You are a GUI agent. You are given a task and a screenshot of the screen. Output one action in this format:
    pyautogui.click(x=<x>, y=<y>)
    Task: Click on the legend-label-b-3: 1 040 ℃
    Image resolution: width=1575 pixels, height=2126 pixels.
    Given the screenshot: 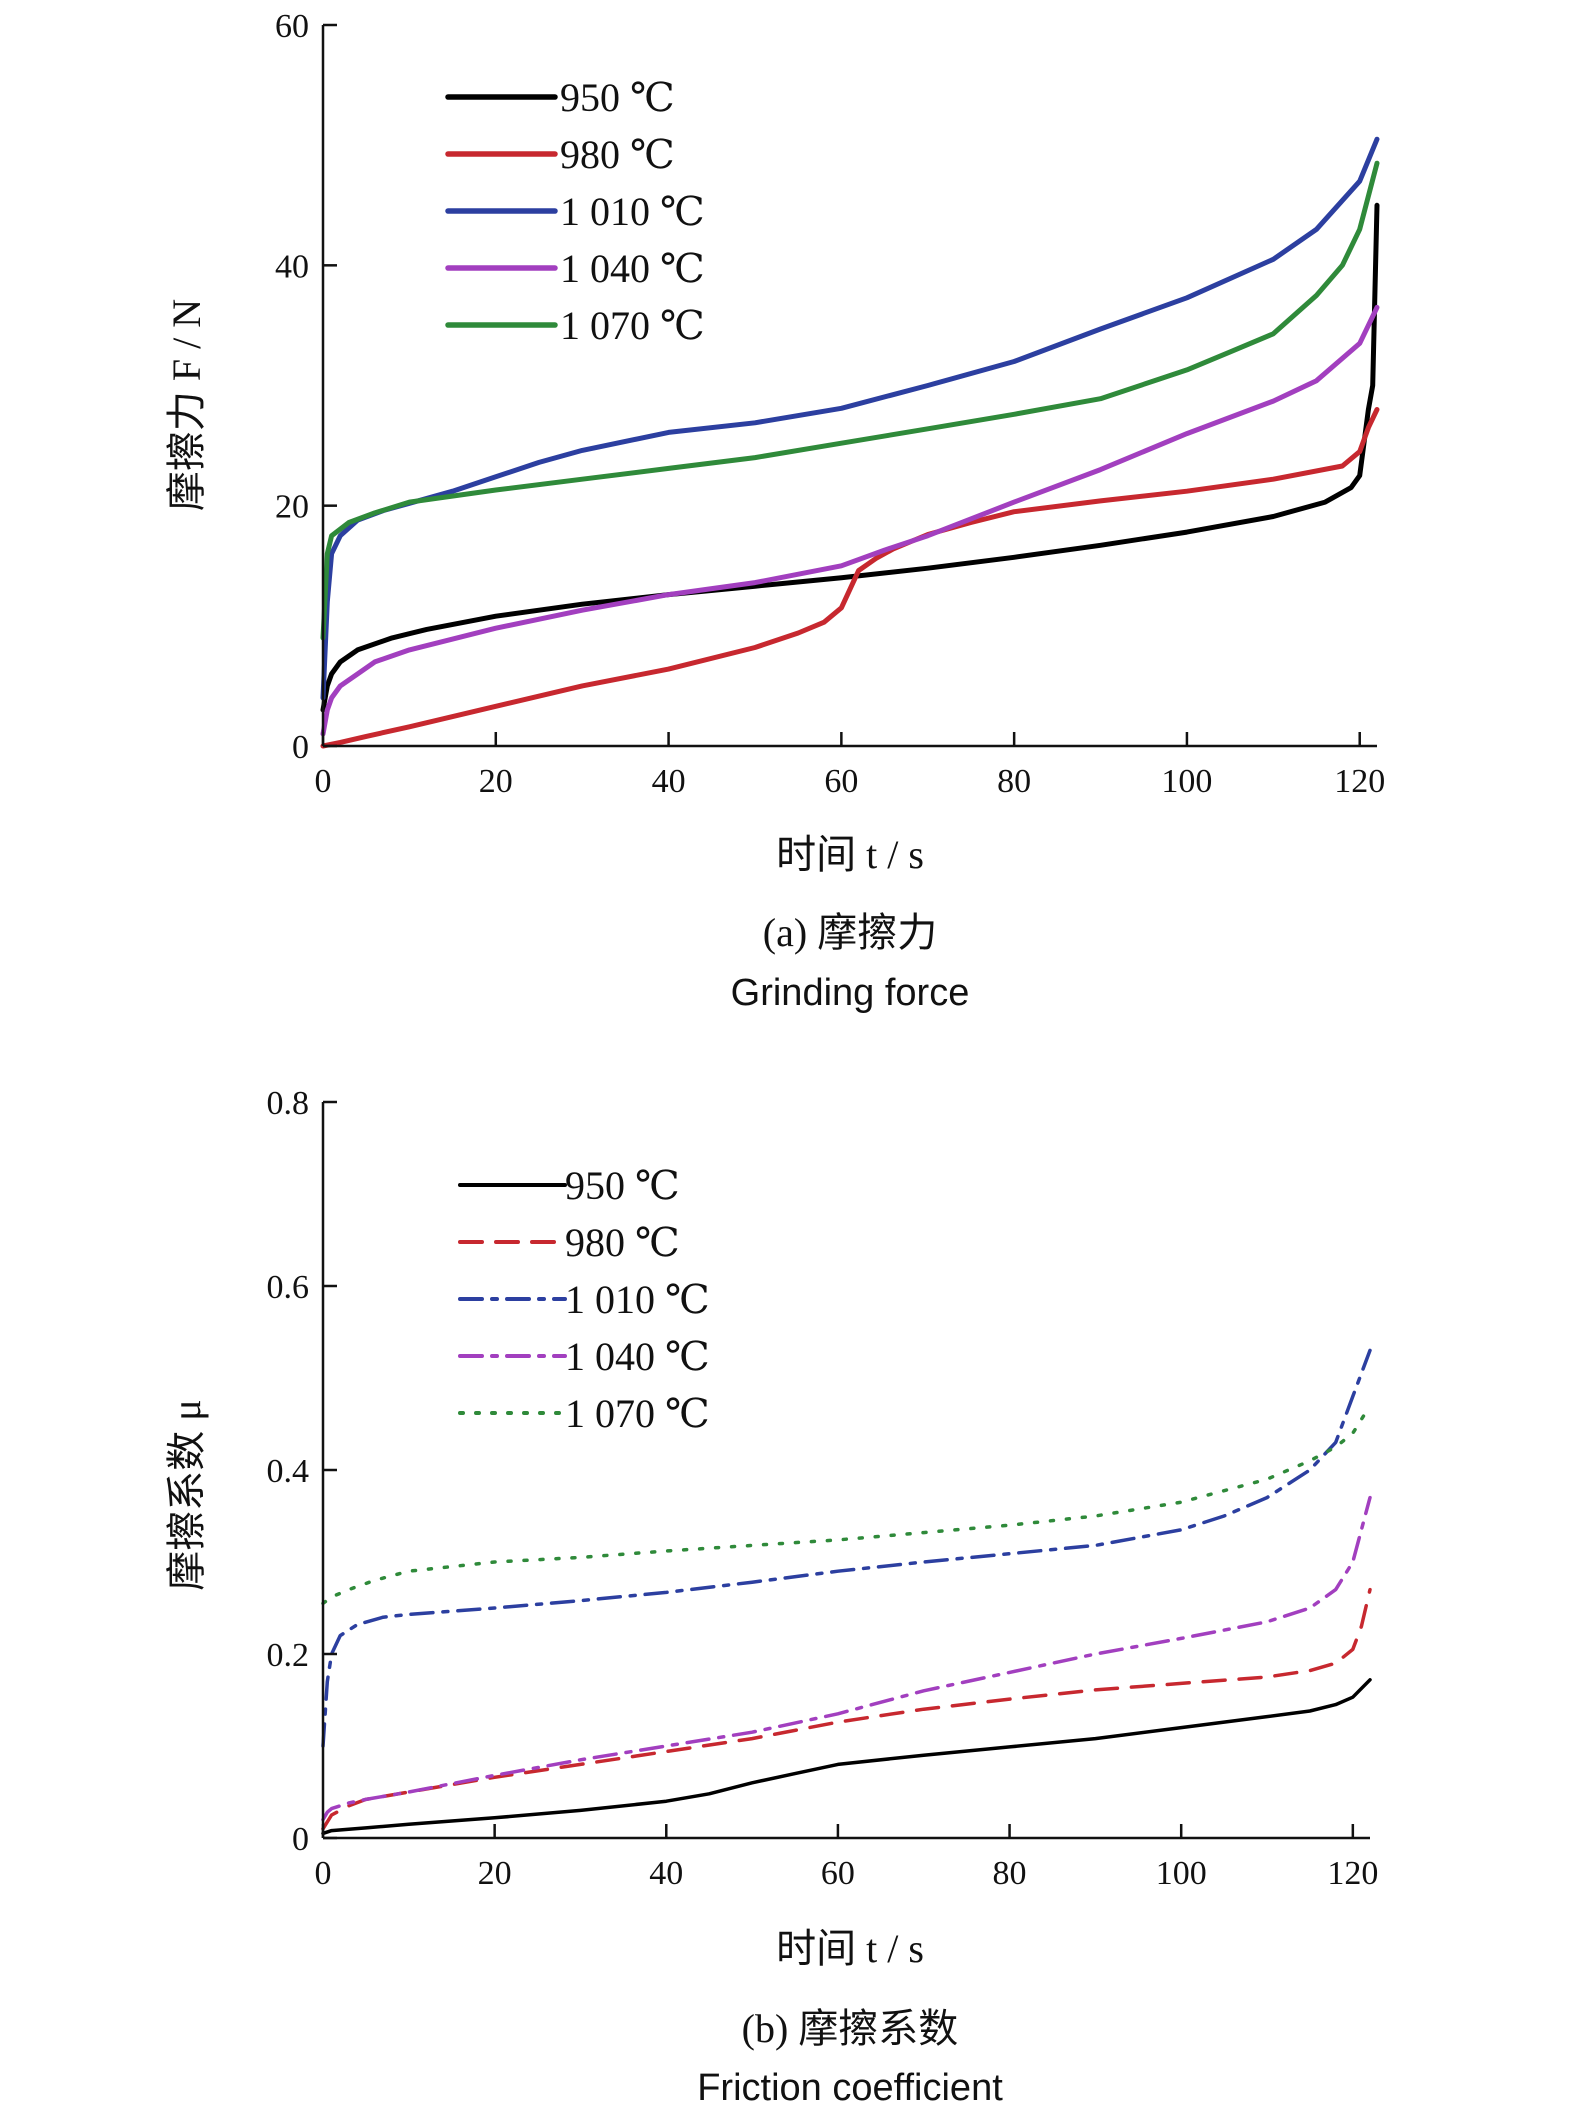 What is the action you would take?
    pyautogui.click(x=637, y=1356)
    